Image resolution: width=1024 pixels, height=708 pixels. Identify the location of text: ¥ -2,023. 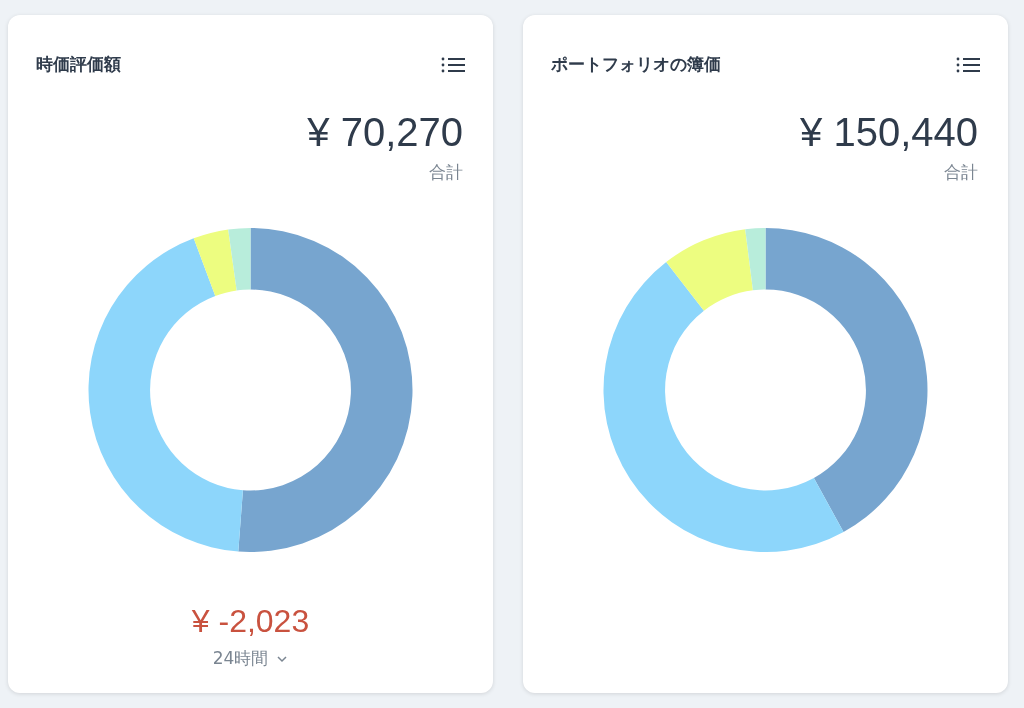
(250, 621).